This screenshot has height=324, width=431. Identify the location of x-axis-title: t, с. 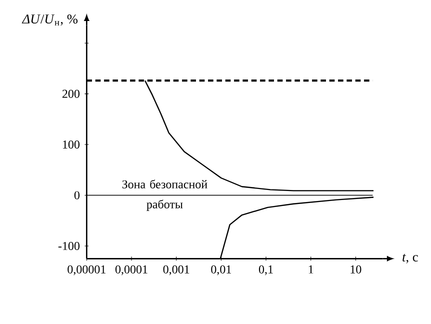
(410, 259).